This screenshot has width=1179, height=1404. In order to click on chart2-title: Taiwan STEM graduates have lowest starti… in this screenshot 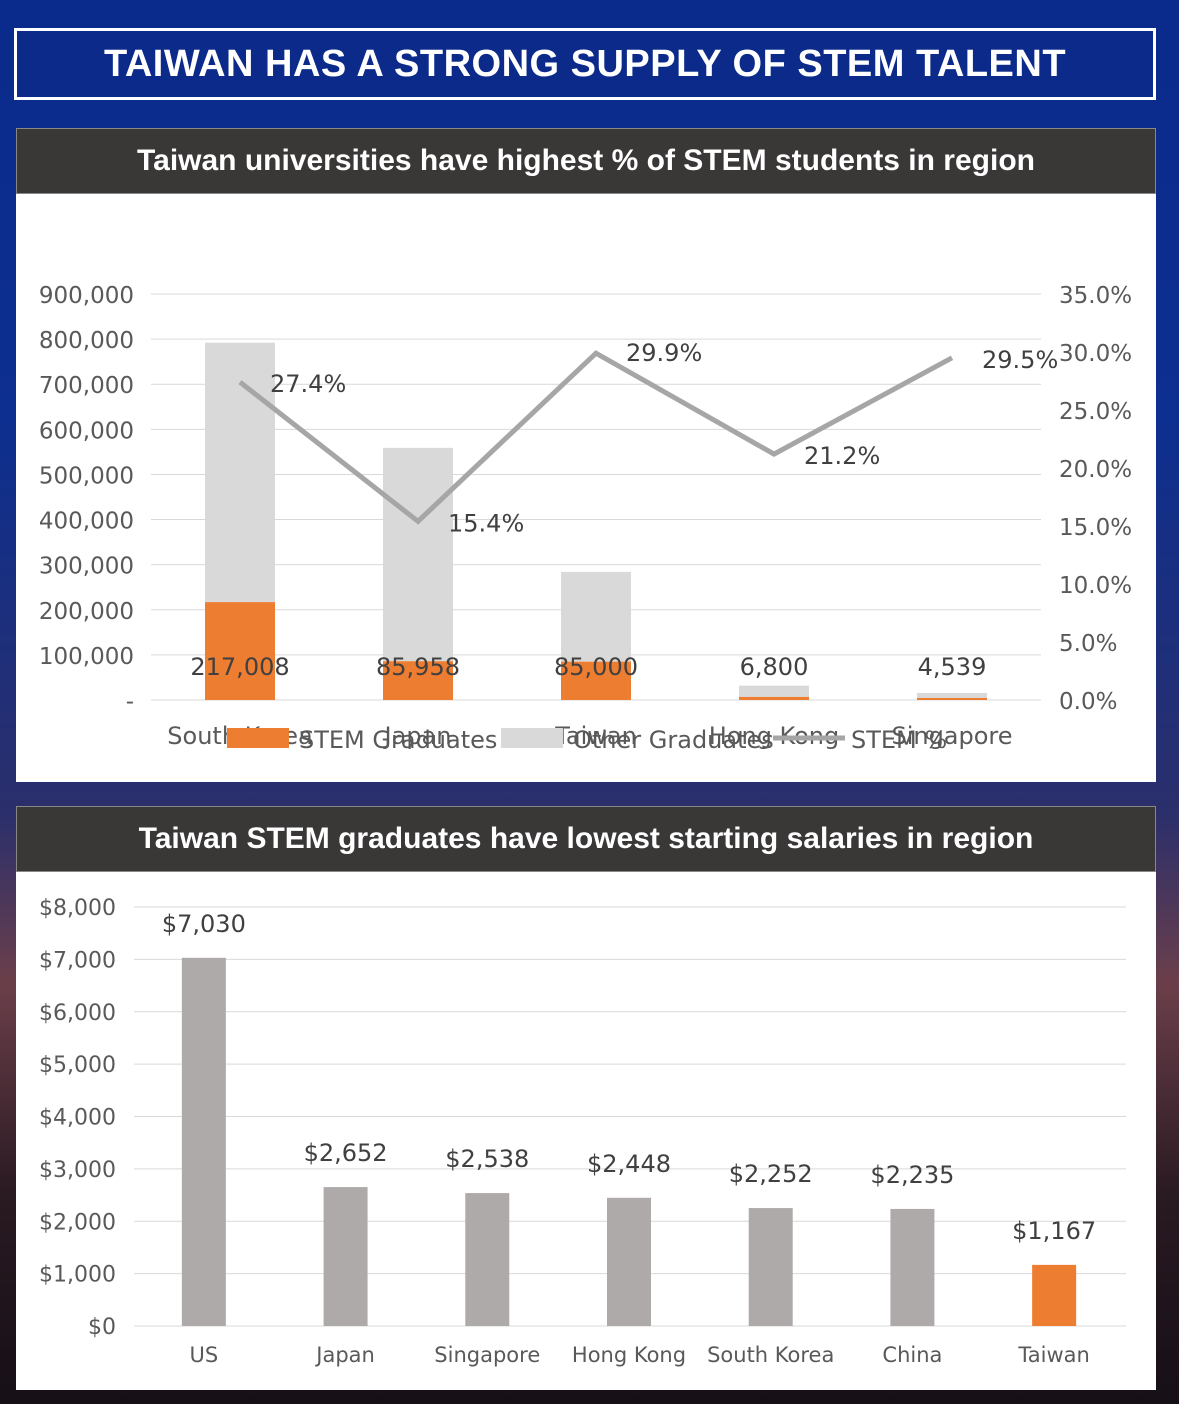, I will do `click(586, 839)`.